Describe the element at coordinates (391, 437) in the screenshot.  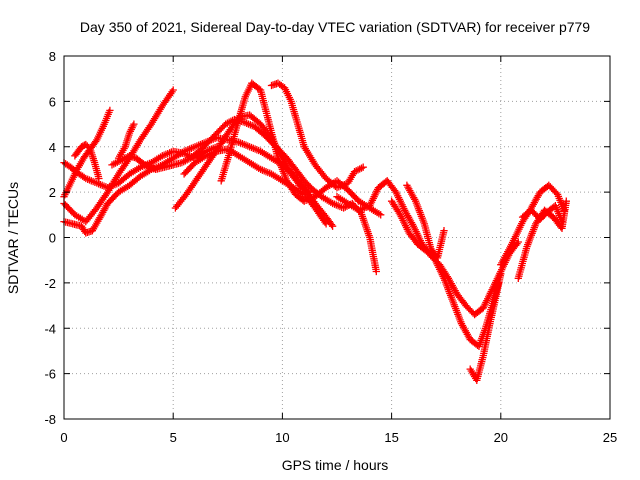
I see `x-tick-label: 15` at that location.